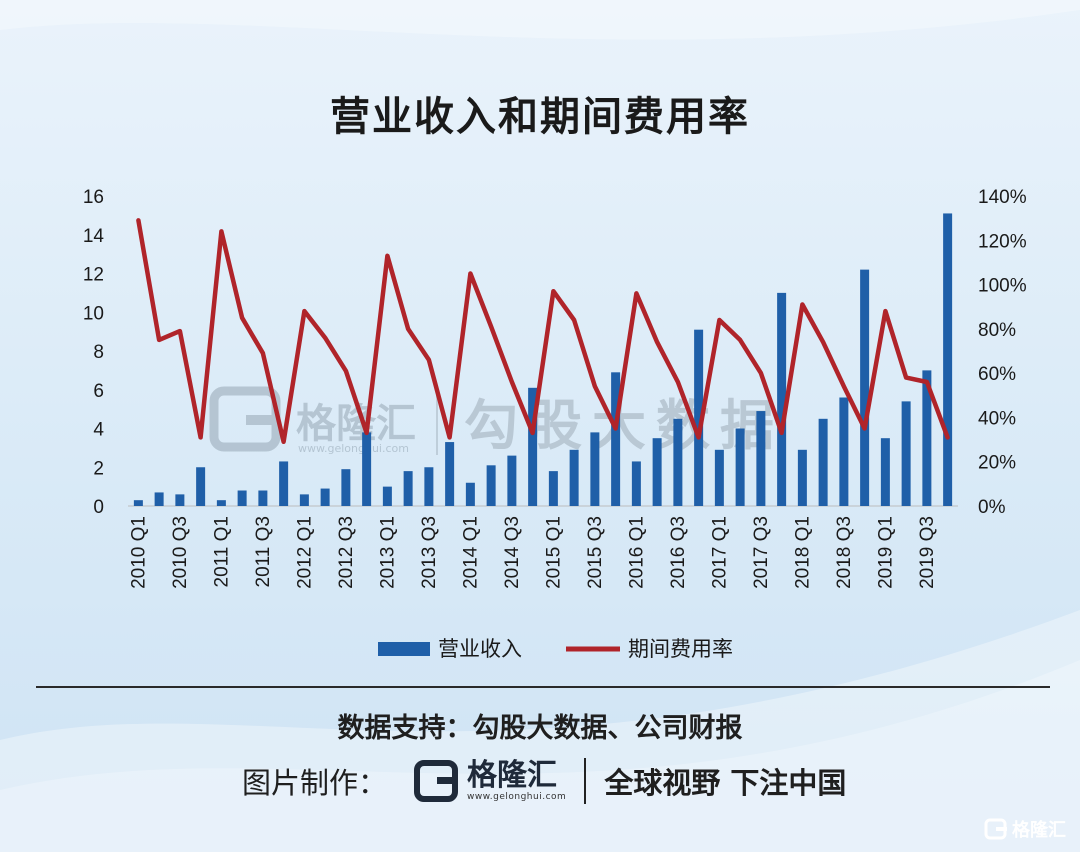 The width and height of the screenshot is (1080, 852). I want to click on x-tick-label: 2019 Q3, so click(927, 552).